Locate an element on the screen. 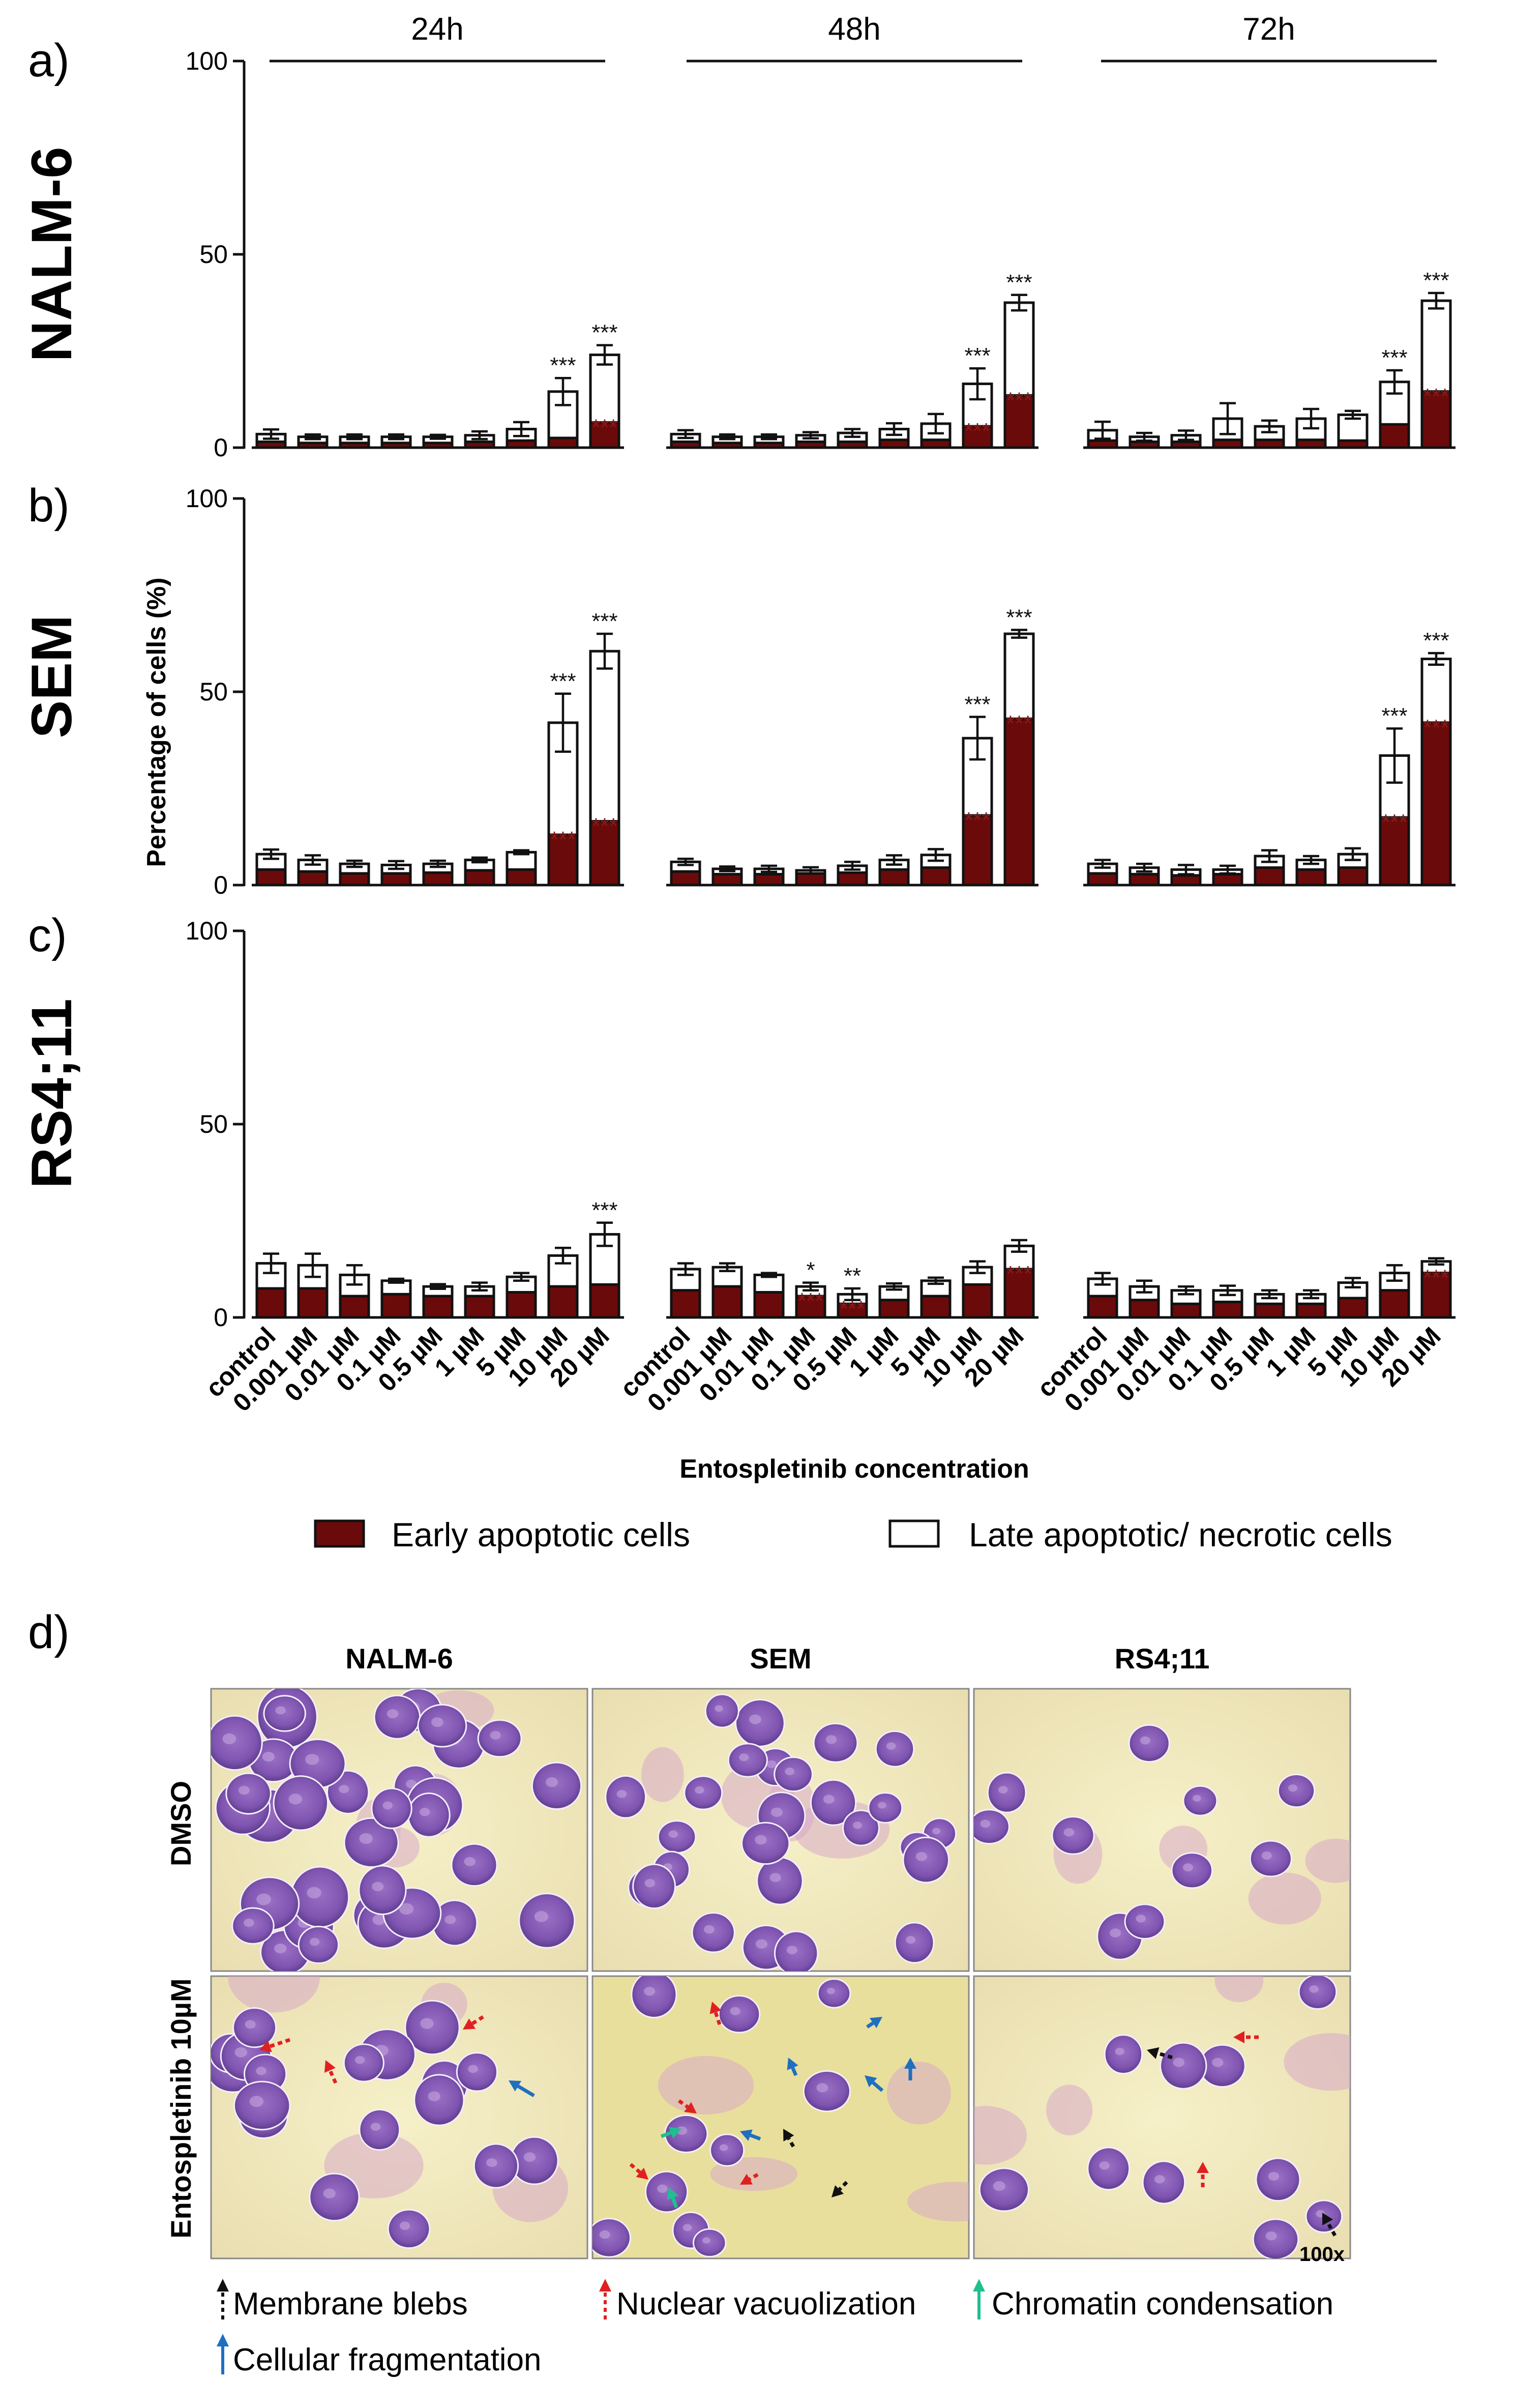 This screenshot has height=2408, width=1514. arrow-key-label-membrane-blebs: Membrane blebs is located at coordinates (351, 2304).